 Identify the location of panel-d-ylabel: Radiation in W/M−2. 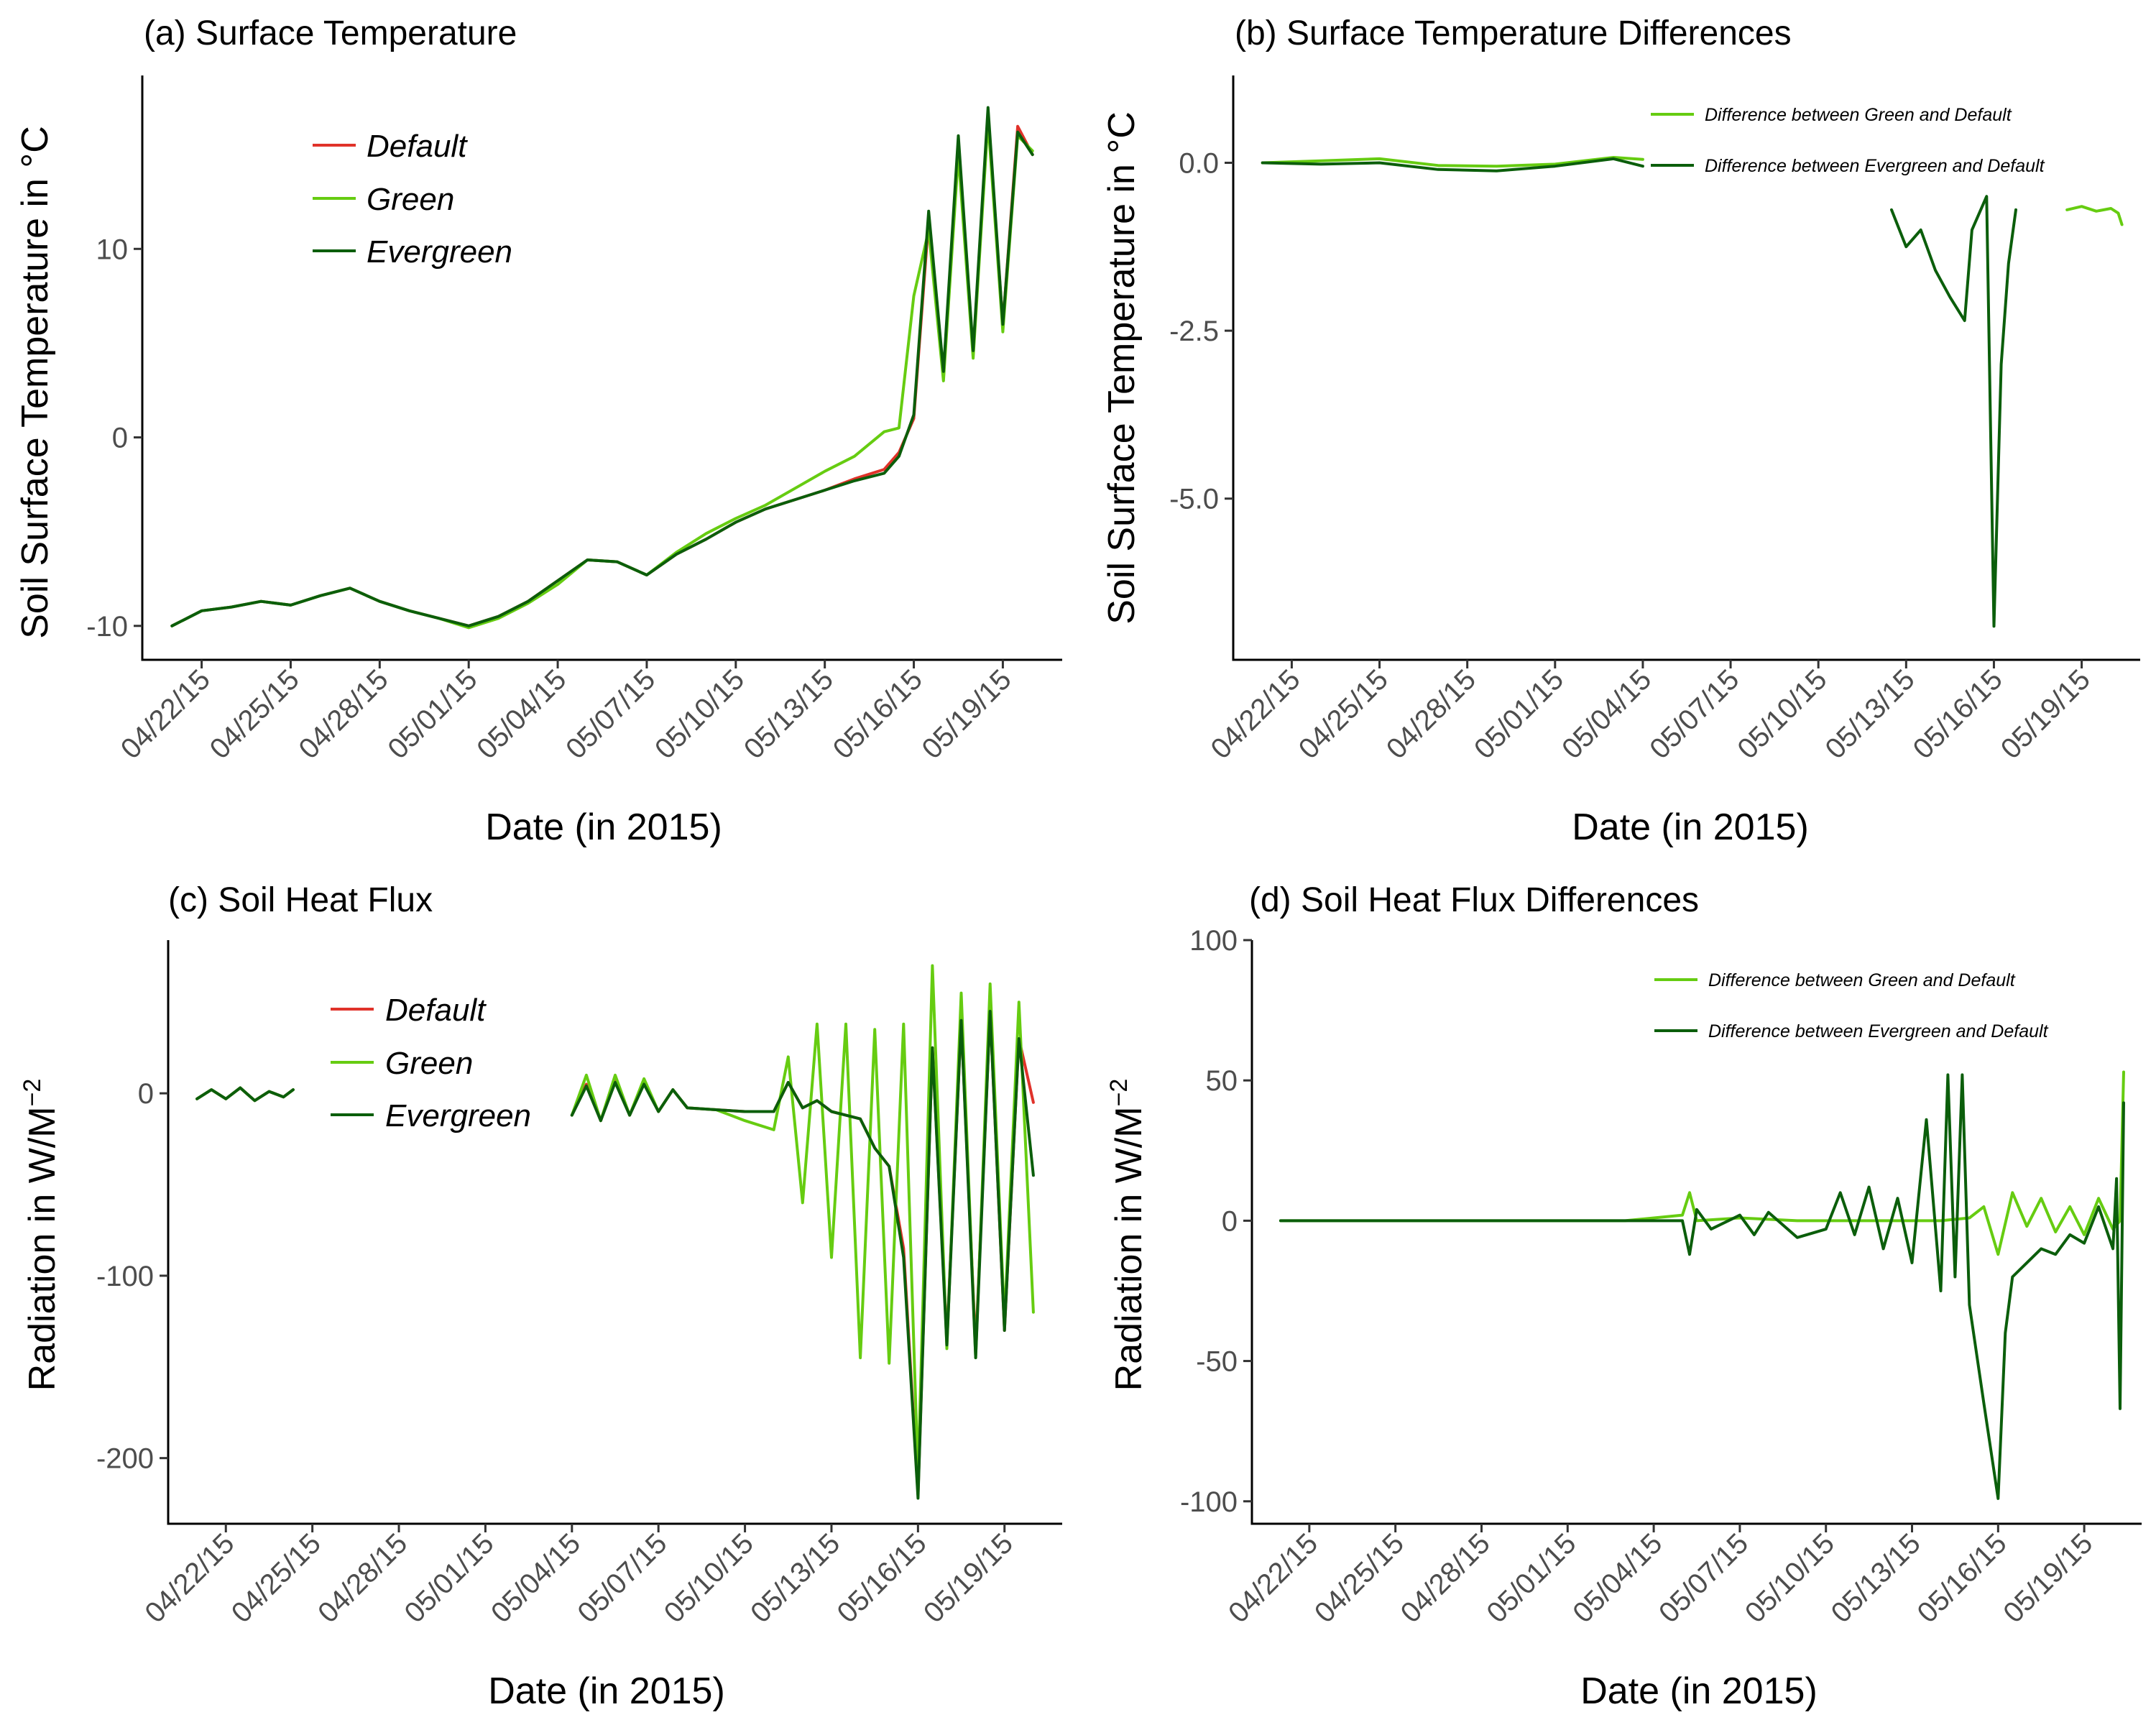
(1127, 1235).